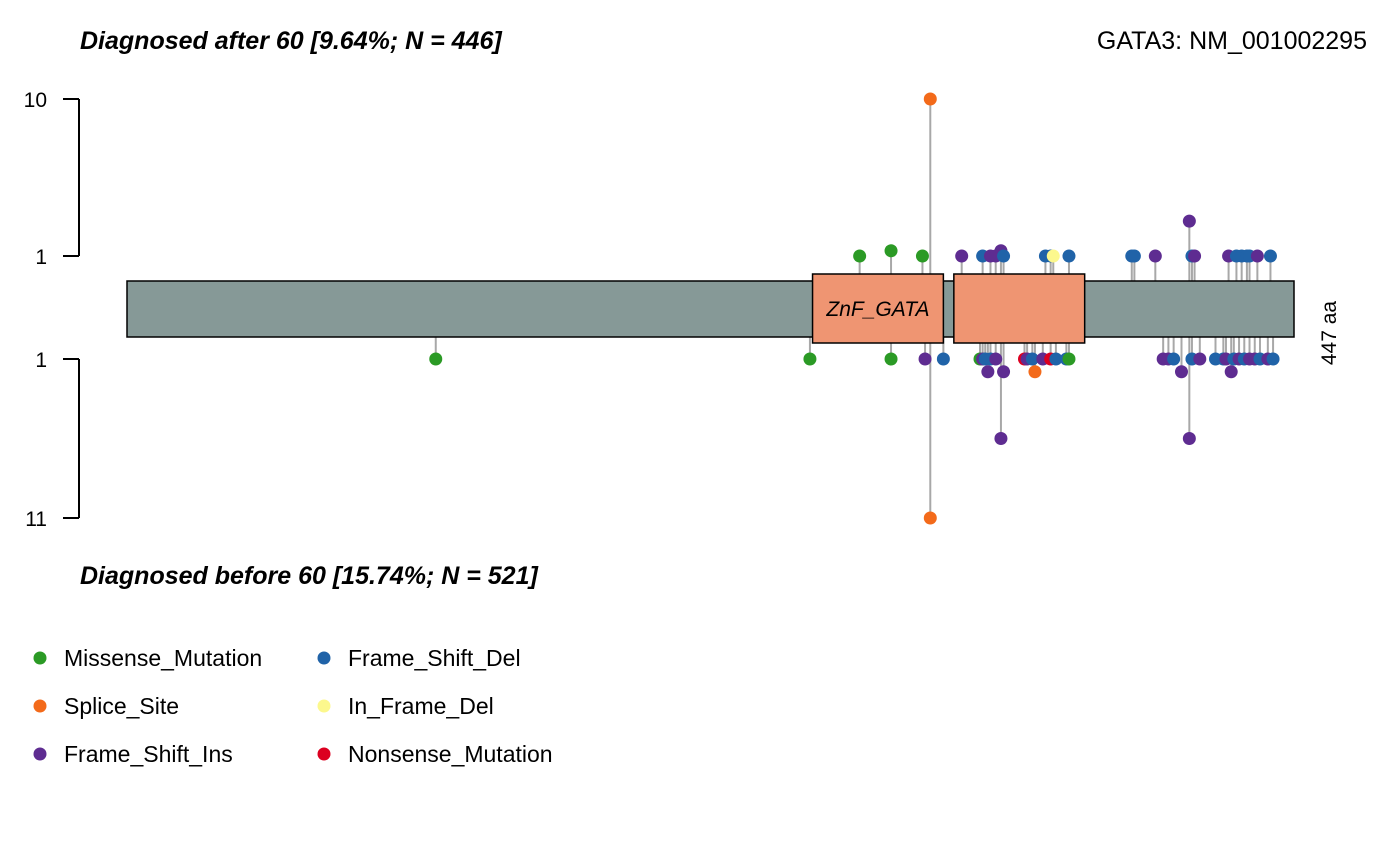 Image resolution: width=1400 pixels, height=865 pixels. I want to click on legend-label: Missense_Mutation, so click(163, 658).